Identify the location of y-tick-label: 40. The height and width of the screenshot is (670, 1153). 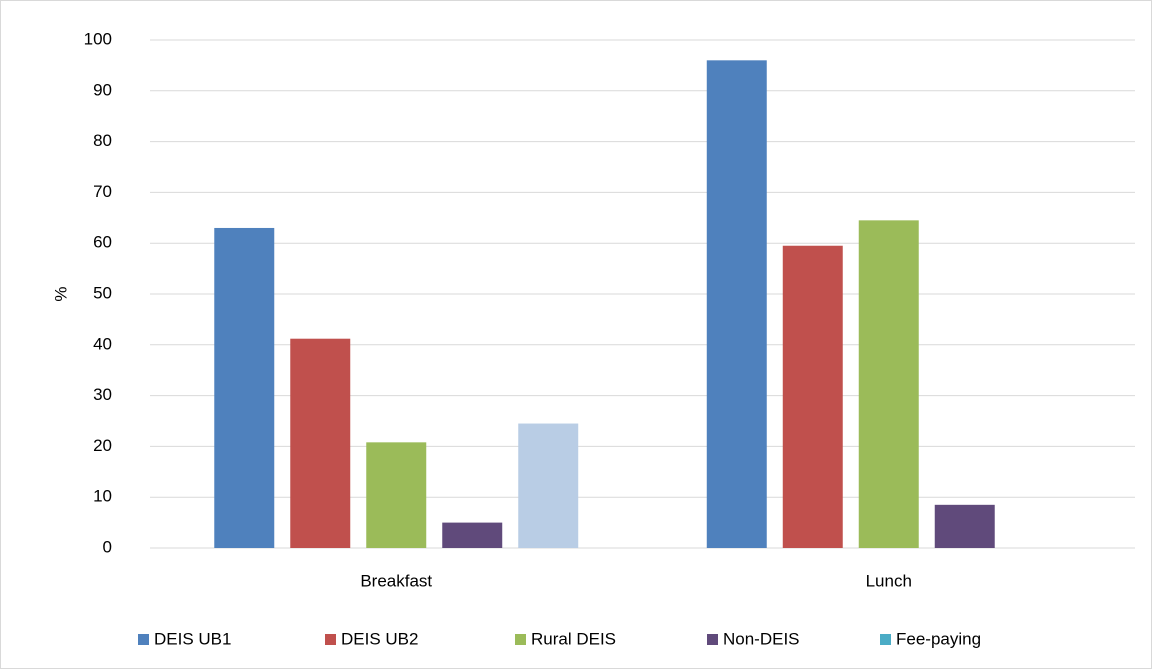
(102, 343).